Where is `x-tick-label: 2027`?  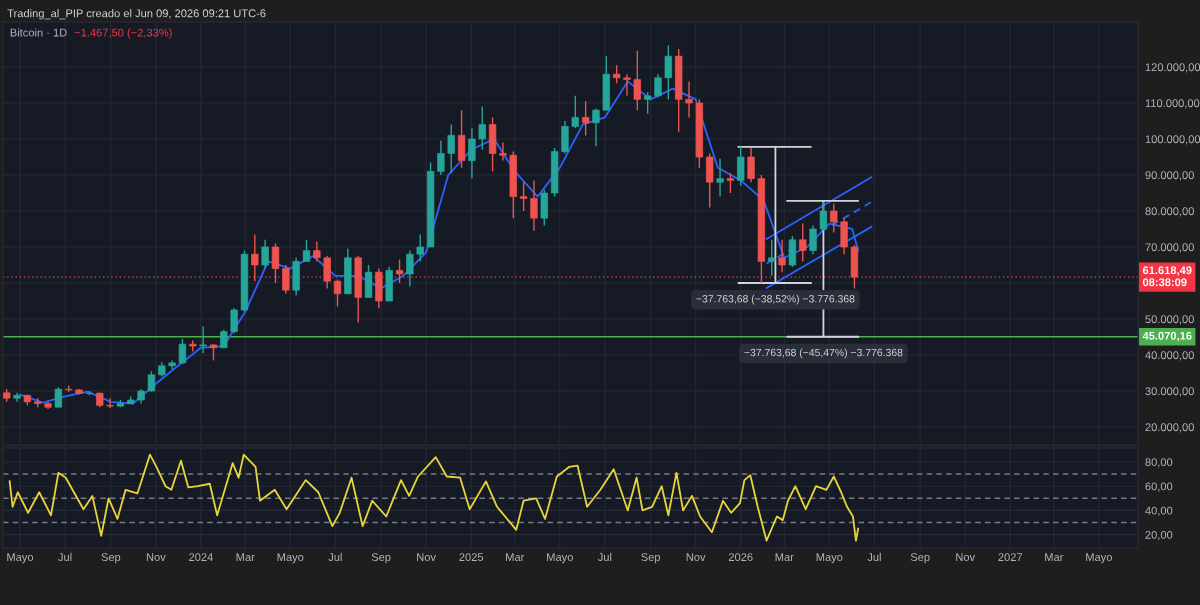 x-tick-label: 2027 is located at coordinates (1010, 557).